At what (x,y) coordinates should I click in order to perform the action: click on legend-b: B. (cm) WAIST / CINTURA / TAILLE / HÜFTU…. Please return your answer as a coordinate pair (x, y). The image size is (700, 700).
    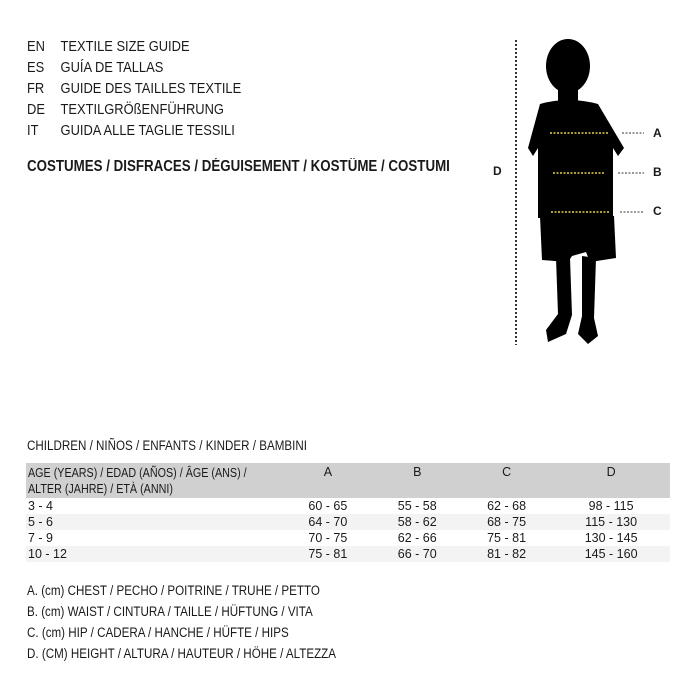
    Looking at the image, I should click on (170, 611).